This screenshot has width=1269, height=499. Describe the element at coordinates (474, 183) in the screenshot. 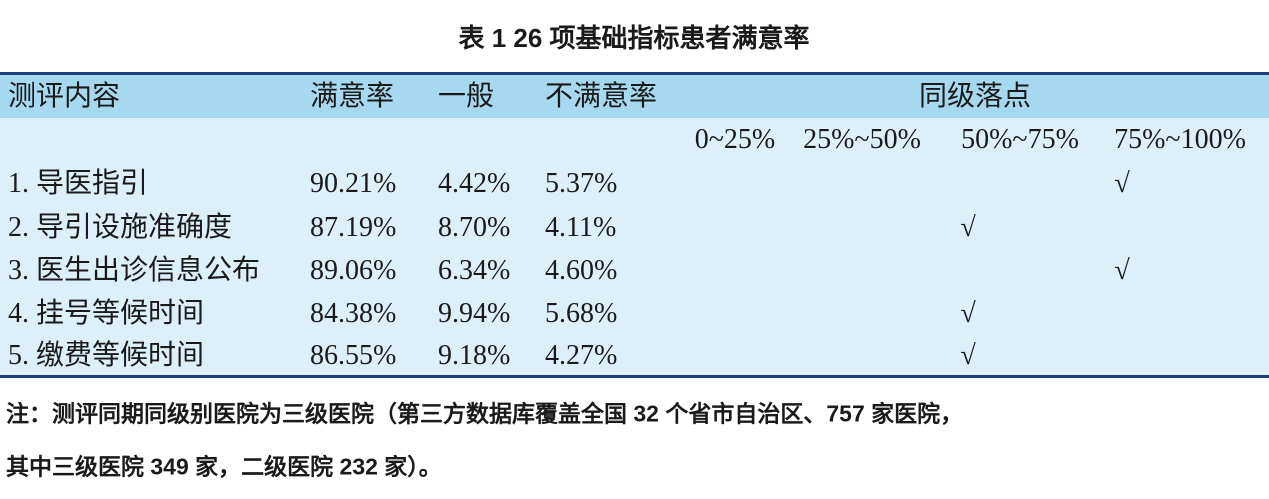

I see `row-value: 4.42%` at that location.